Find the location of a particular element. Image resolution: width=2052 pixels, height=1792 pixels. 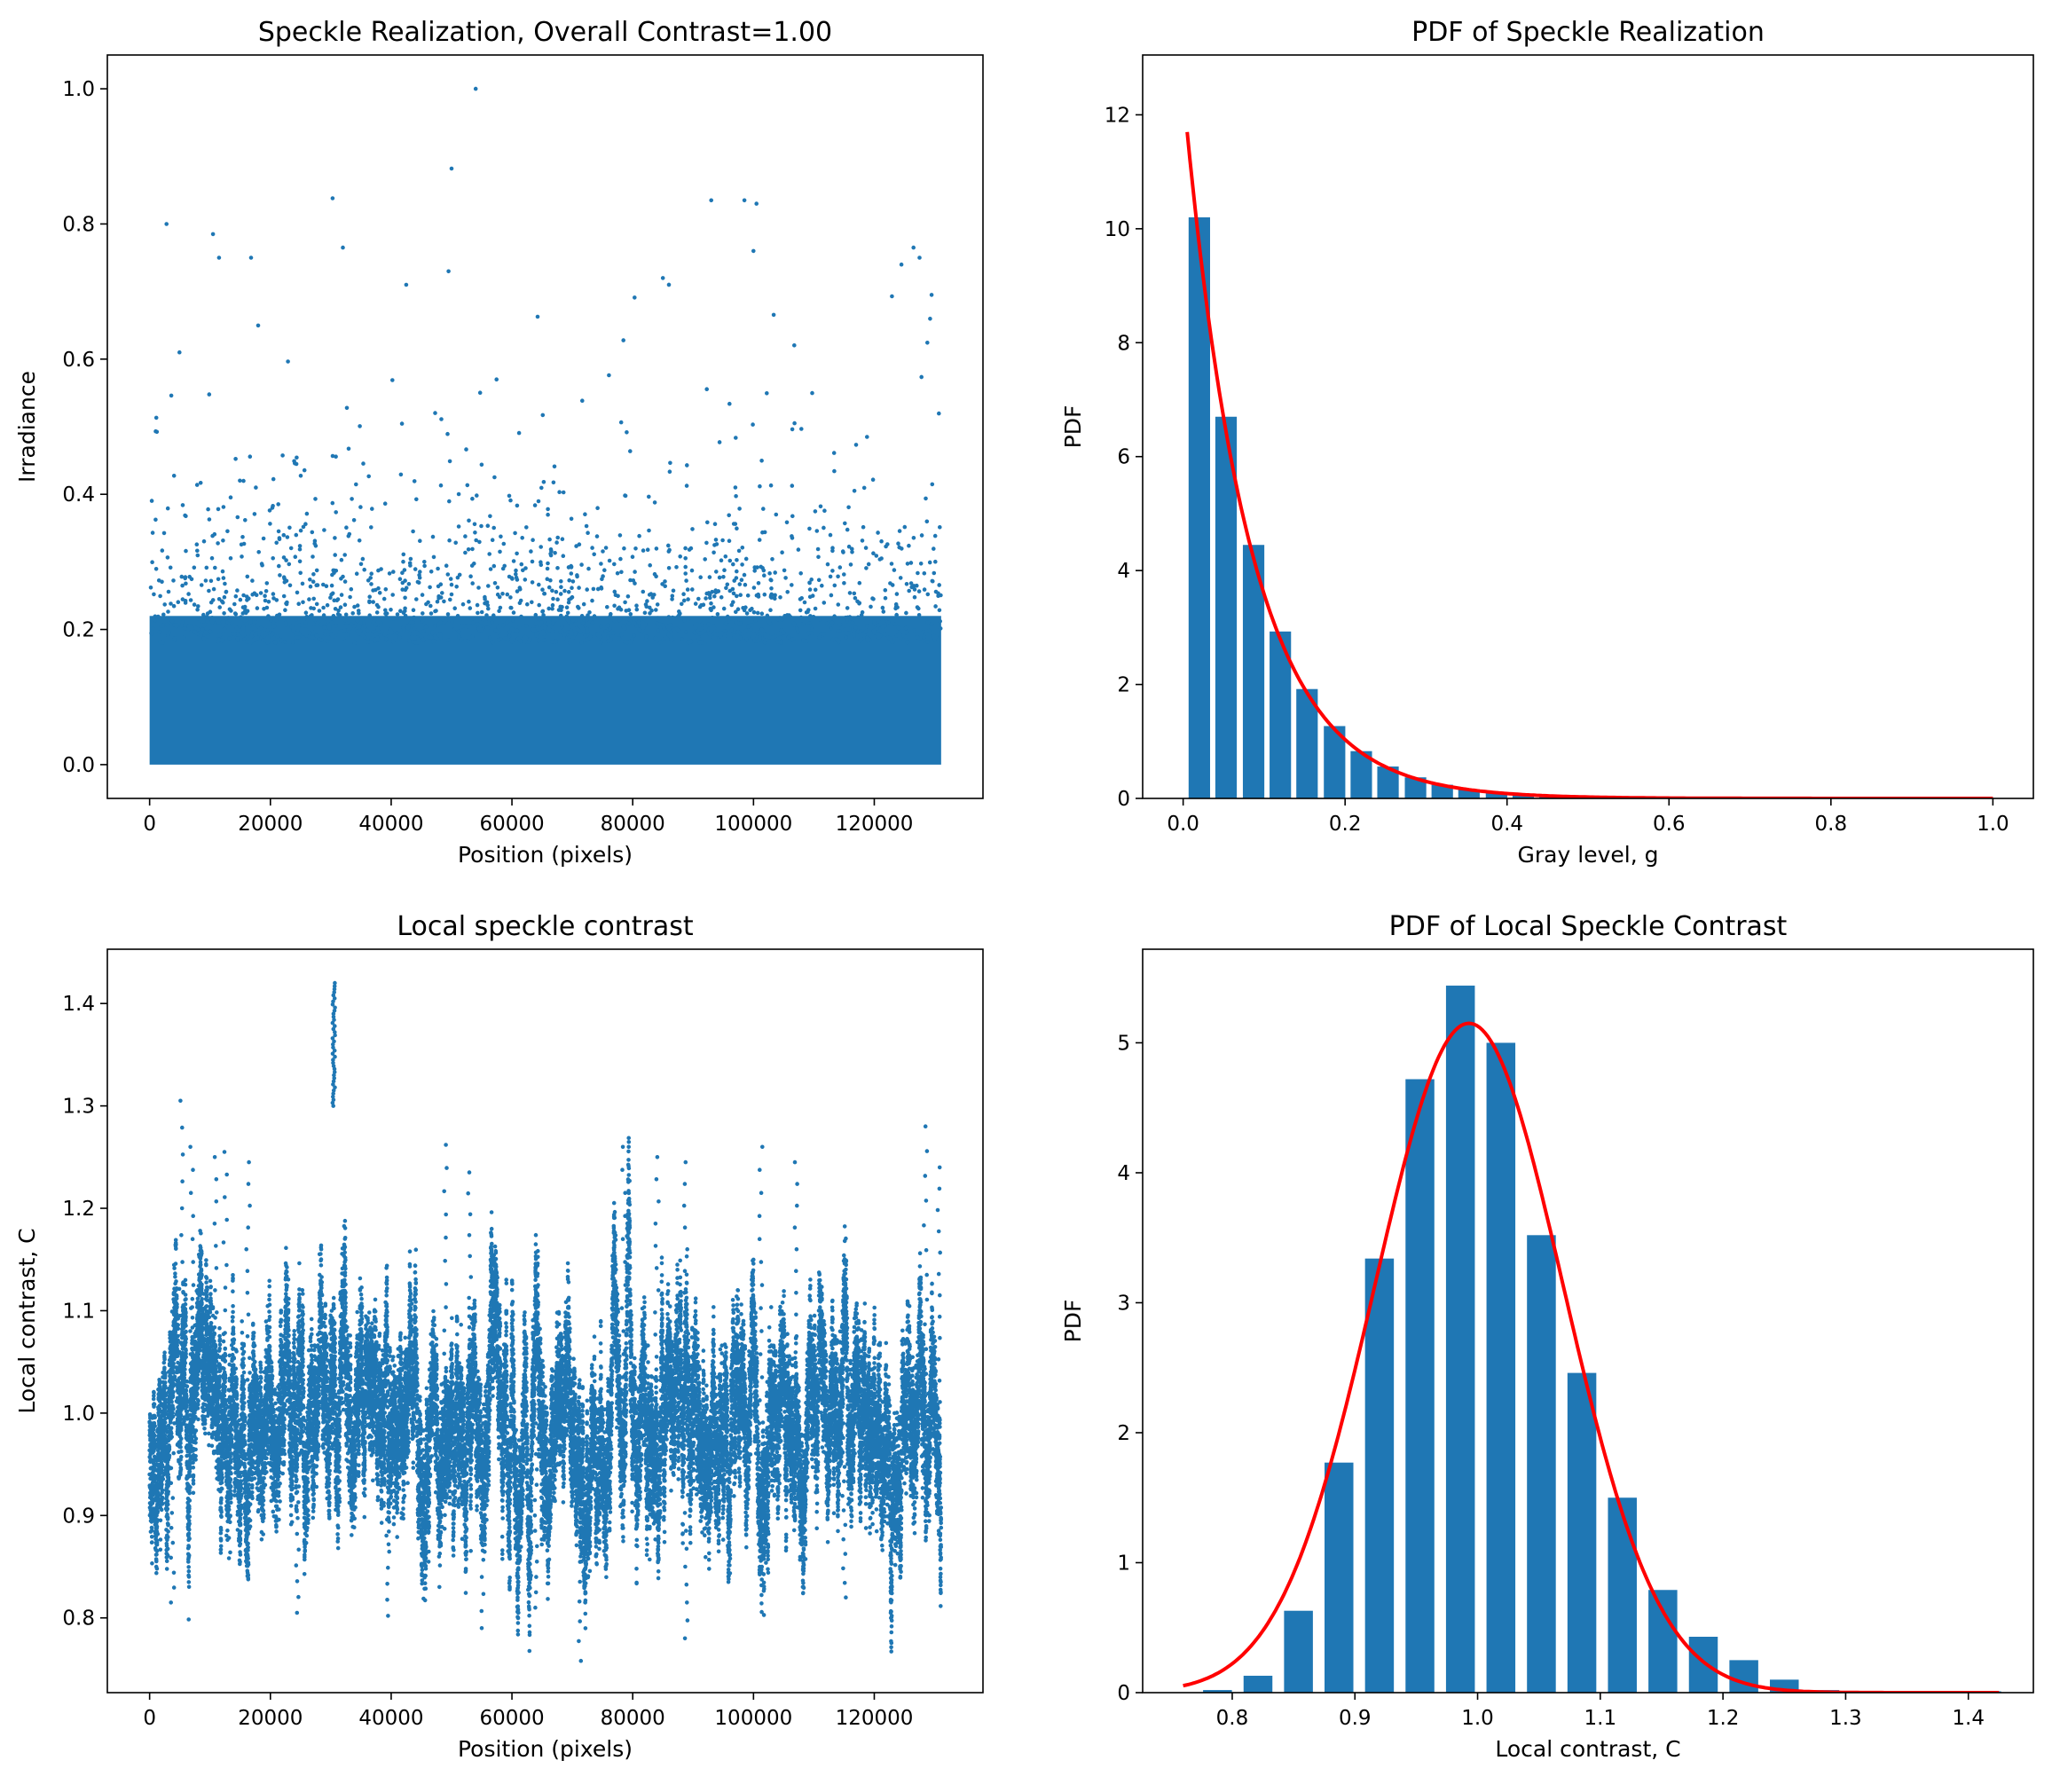

chart-title: Local speckle contrast is located at coordinates (545, 926).